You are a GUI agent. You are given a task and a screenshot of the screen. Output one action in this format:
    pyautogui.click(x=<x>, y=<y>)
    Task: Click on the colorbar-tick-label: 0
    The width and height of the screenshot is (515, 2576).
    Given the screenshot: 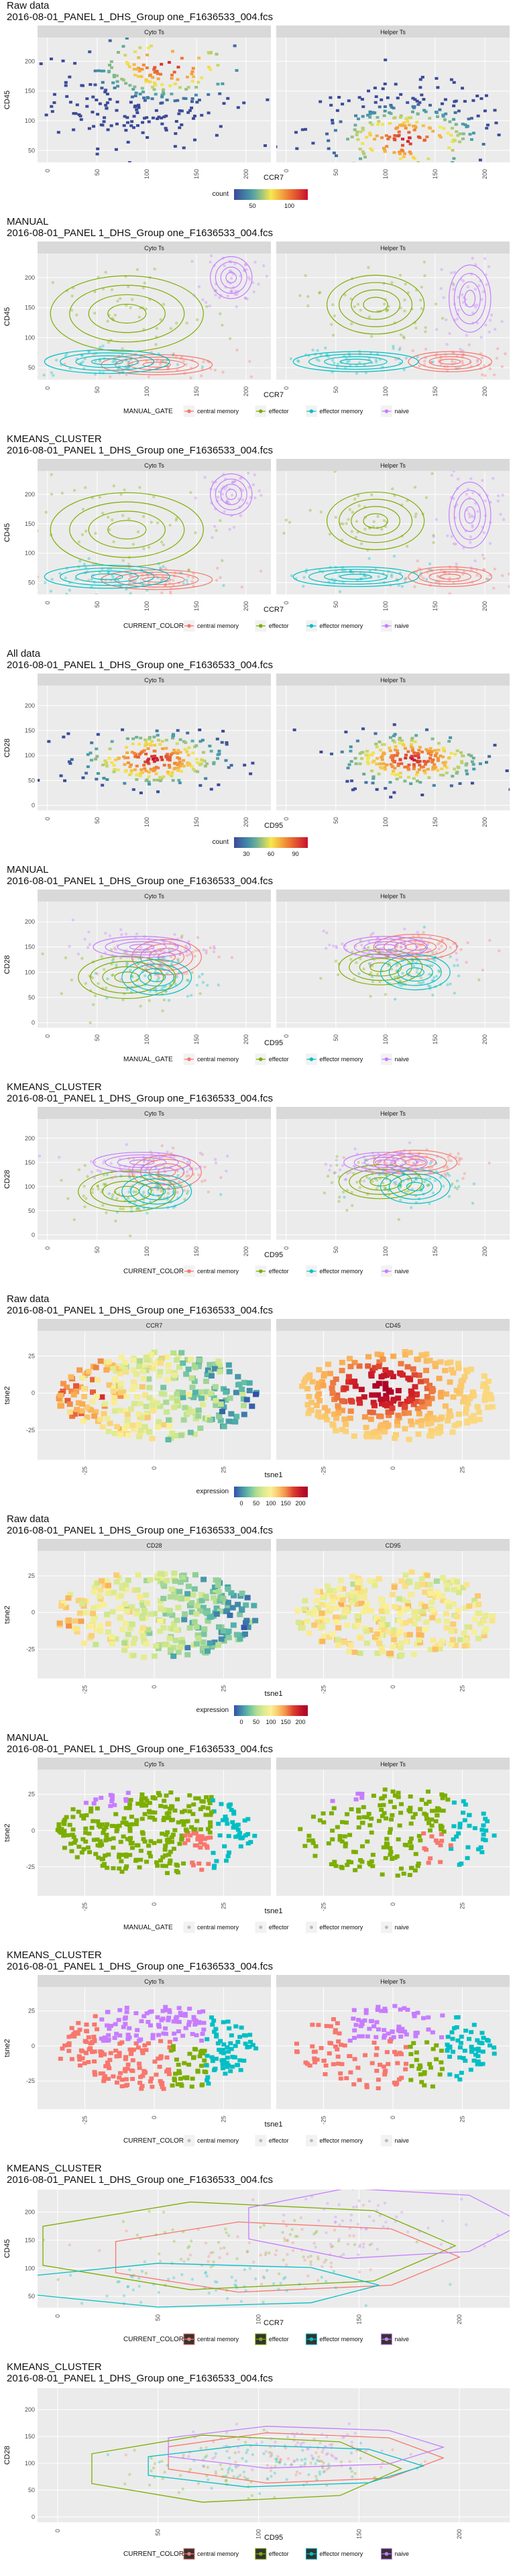 What is the action you would take?
    pyautogui.click(x=241, y=1503)
    